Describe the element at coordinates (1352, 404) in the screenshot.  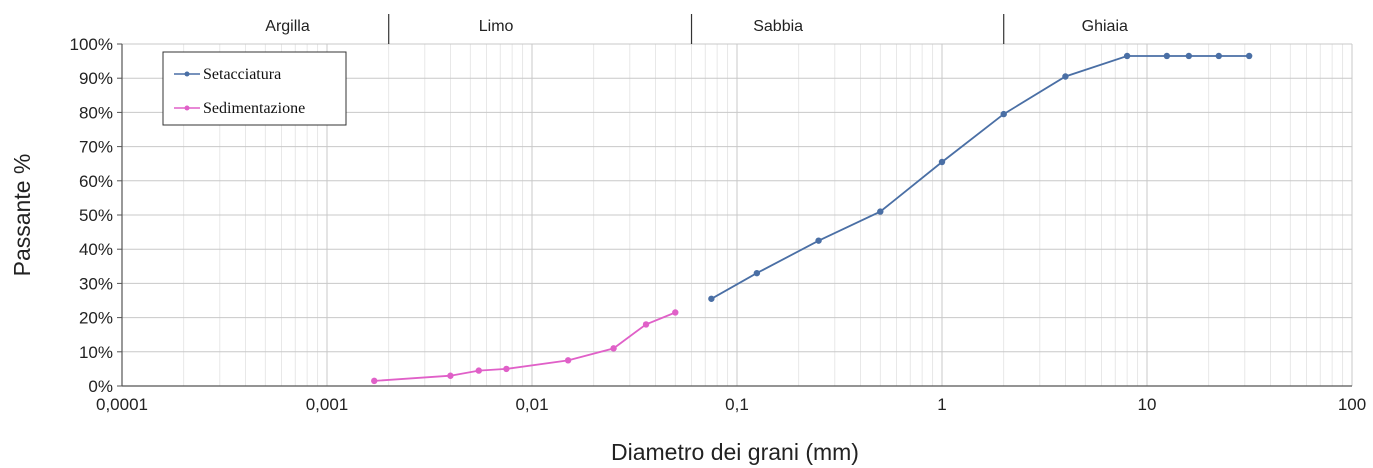
I see `x-tick-label: 100` at that location.